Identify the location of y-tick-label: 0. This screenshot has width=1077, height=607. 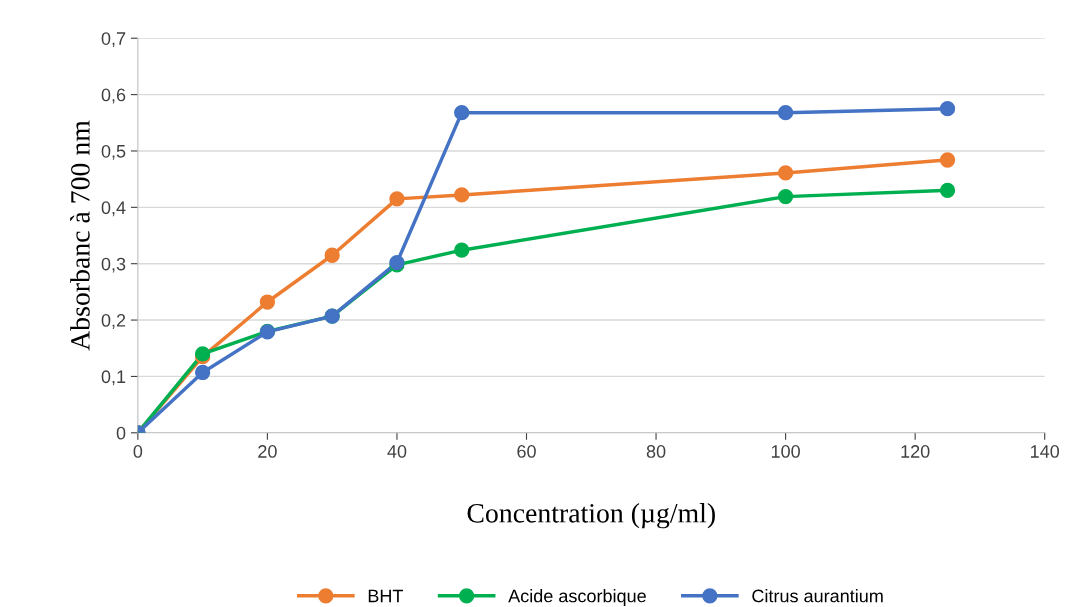
(121, 433).